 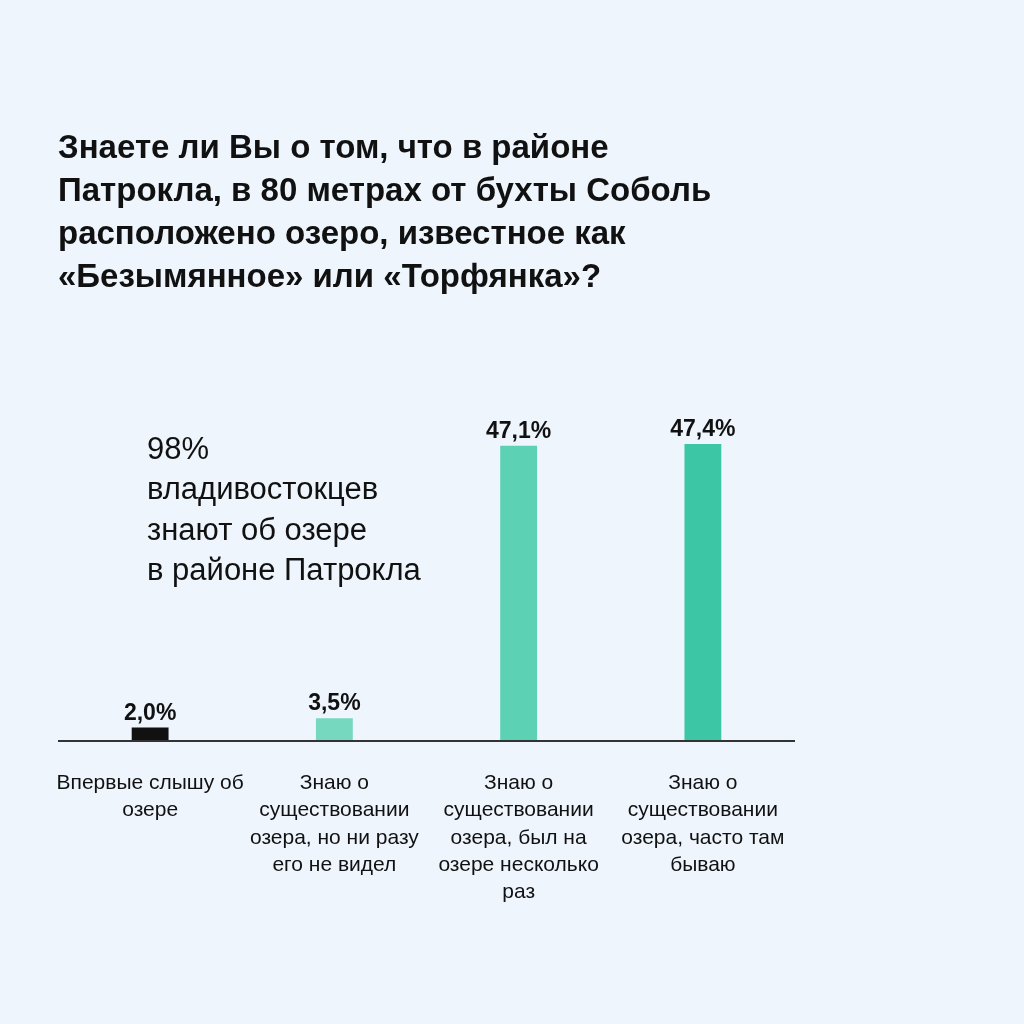 What do you see at coordinates (150, 795) in the screenshot?
I see `x-tick-label: Впервые слышу об озере` at bounding box center [150, 795].